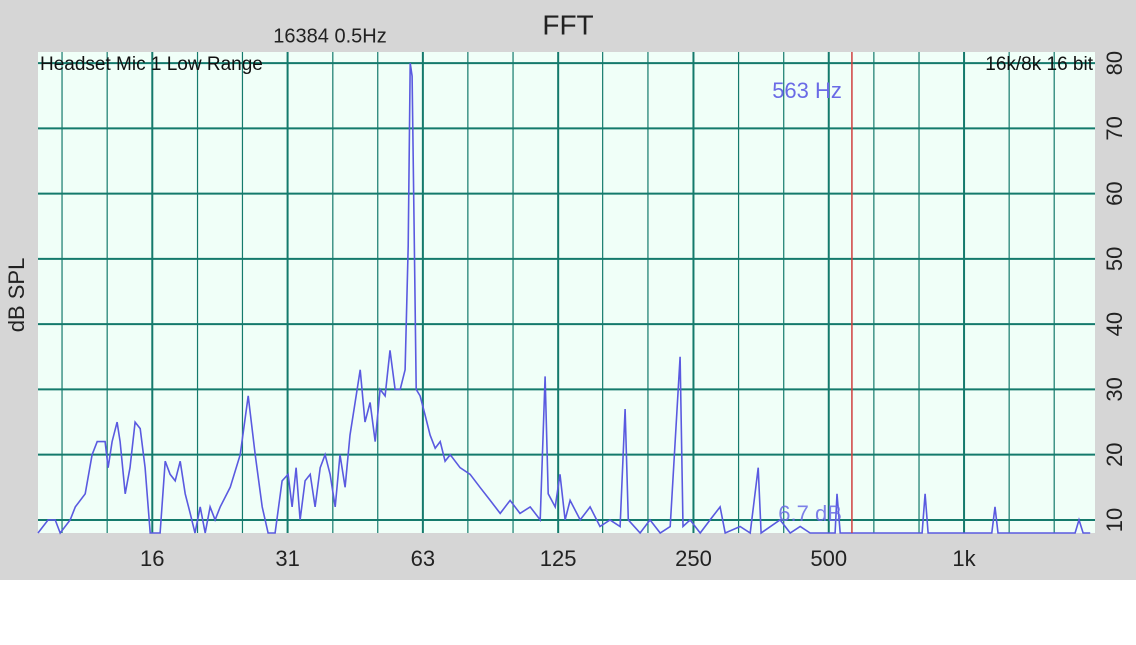 The height and width of the screenshot is (645, 1136). What do you see at coordinates (567, 24) in the screenshot?
I see `chart-title: FFT` at bounding box center [567, 24].